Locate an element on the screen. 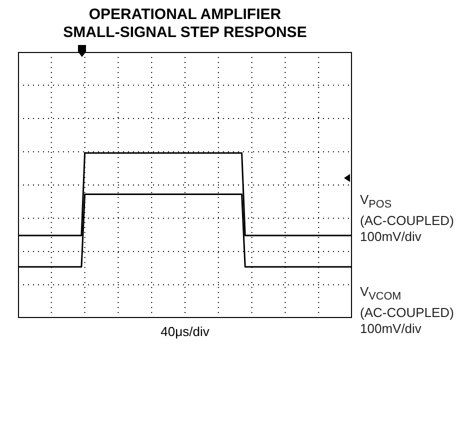 This screenshot has height=433, width=464. chart-title: OPERATIONAL AMPLIFIER SMALL-SIGNAL STEP RESPONSE is located at coordinates (185, 24).